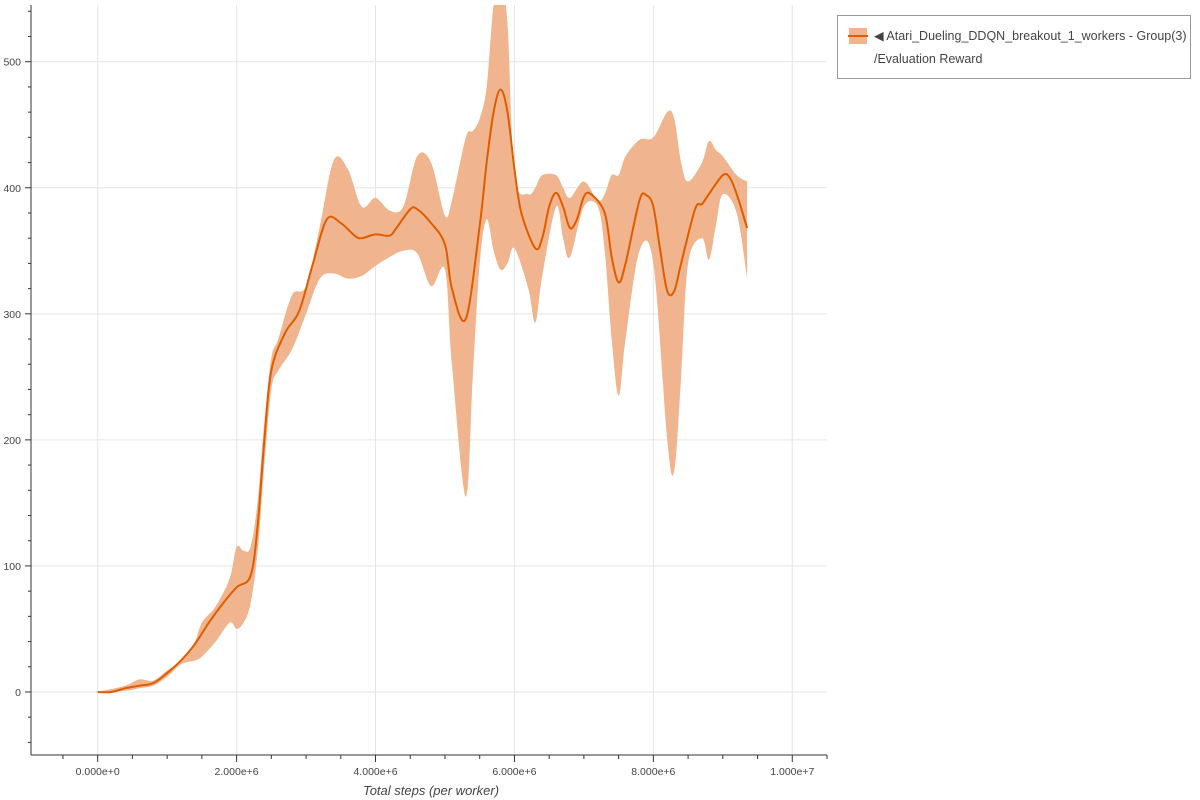  I want to click on x-tick-label: 2.000e+6, so click(237, 772).